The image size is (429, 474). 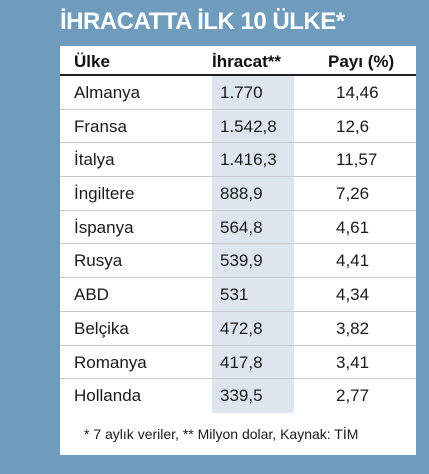 I want to click on table-row: Almanya 1.770 14,46, so click(x=238, y=93).